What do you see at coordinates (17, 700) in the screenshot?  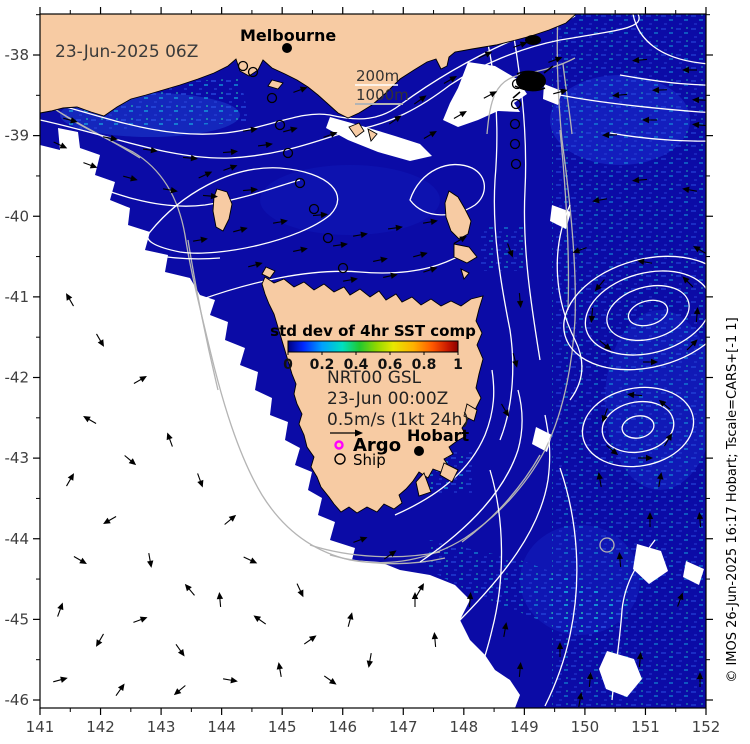 I see `y-tick-label: -46` at bounding box center [17, 700].